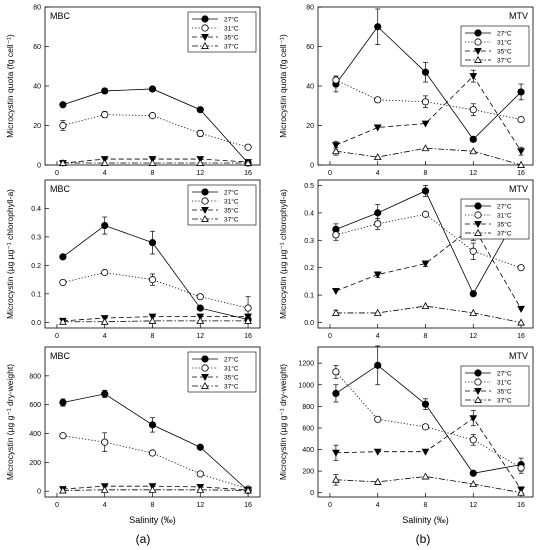 The image size is (549, 550). Describe the element at coordinates (310, 47) in the screenshot. I see `y-tick-label: 60` at that location.